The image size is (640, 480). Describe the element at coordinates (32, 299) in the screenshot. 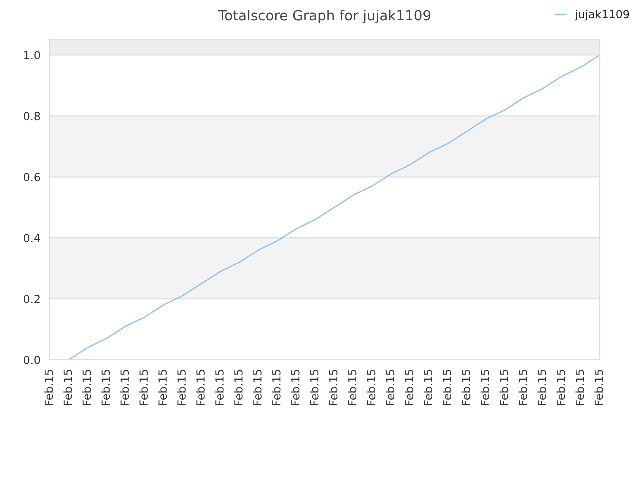

I see `y-tick-label: 0.2` at that location.